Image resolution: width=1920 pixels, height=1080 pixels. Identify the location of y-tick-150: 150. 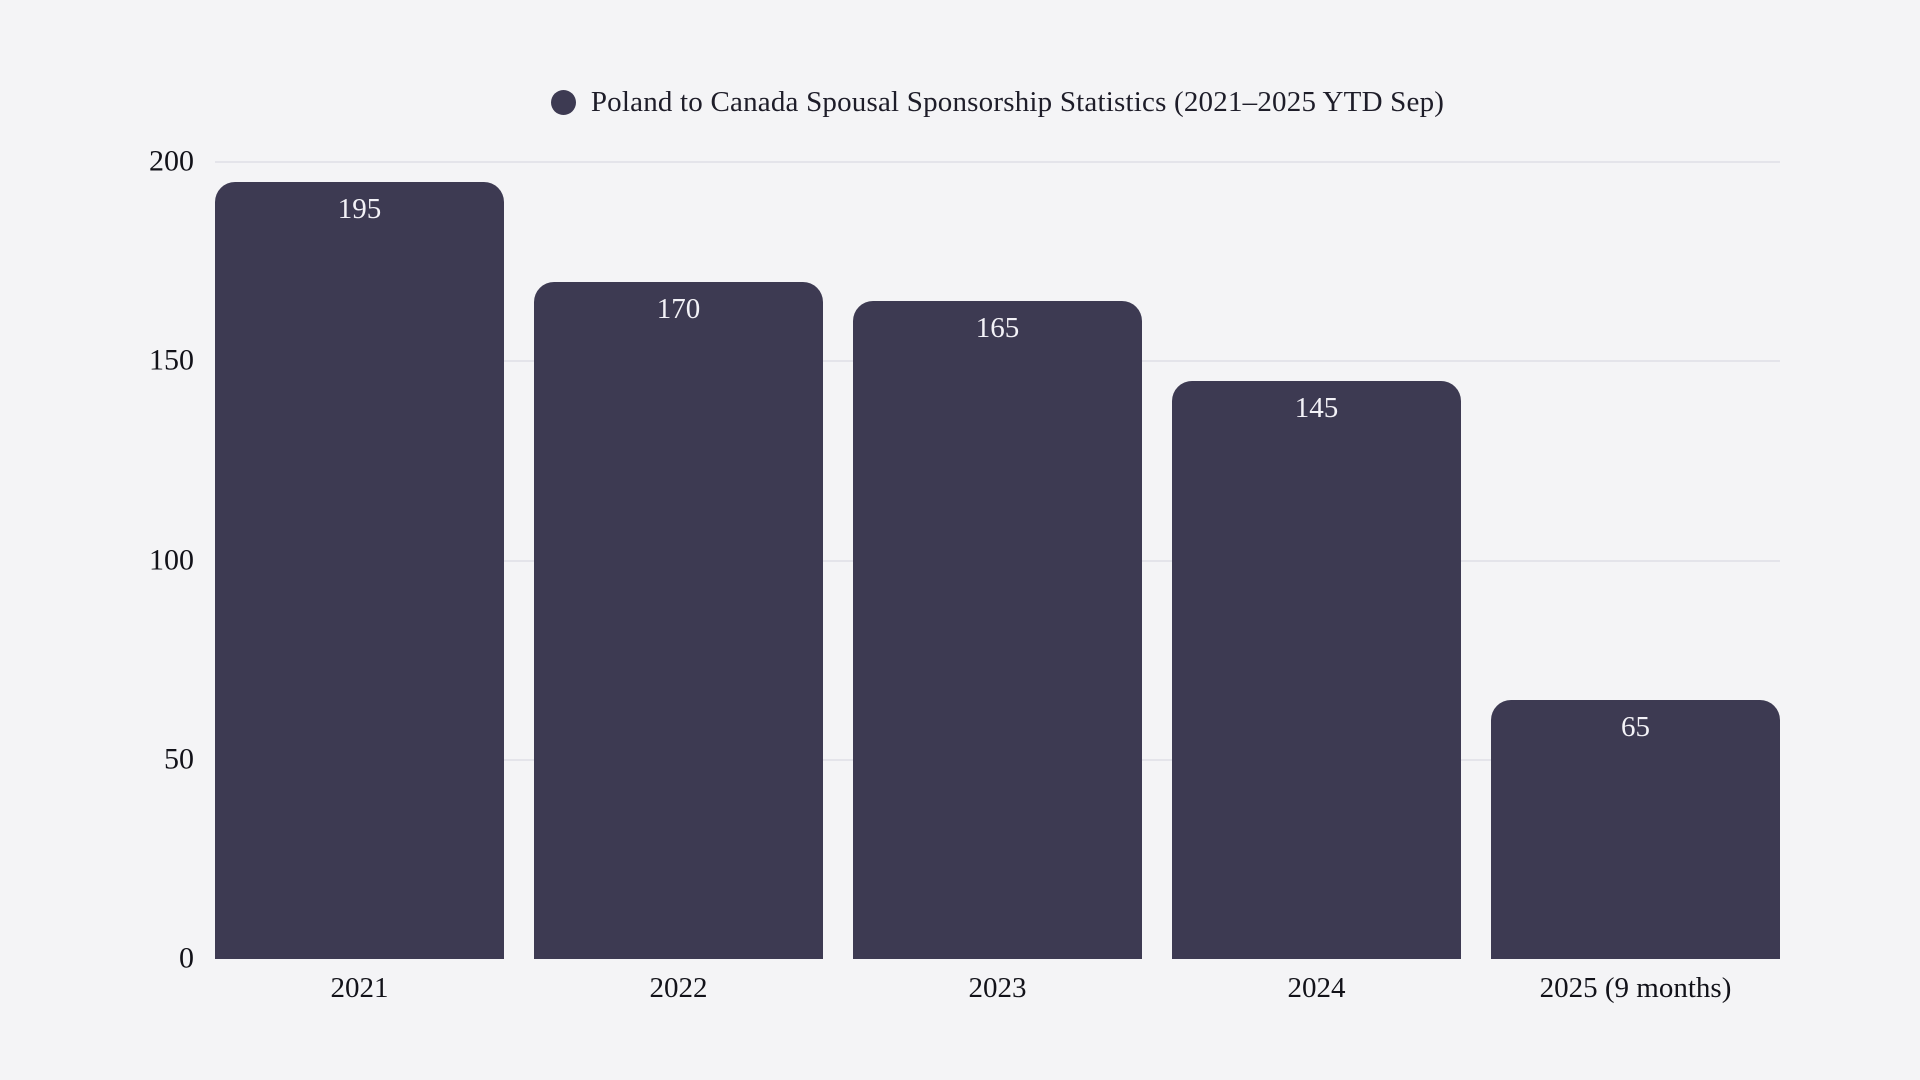
(171, 360).